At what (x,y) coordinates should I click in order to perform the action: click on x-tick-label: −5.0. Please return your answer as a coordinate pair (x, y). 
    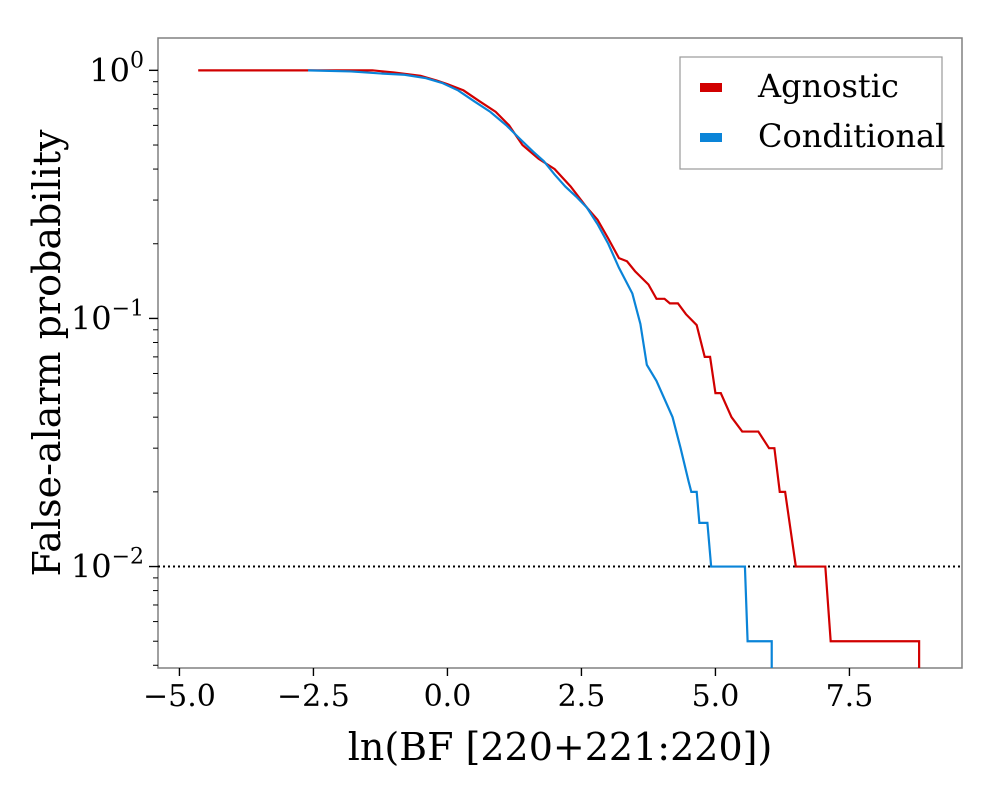
    Looking at the image, I should click on (179, 696).